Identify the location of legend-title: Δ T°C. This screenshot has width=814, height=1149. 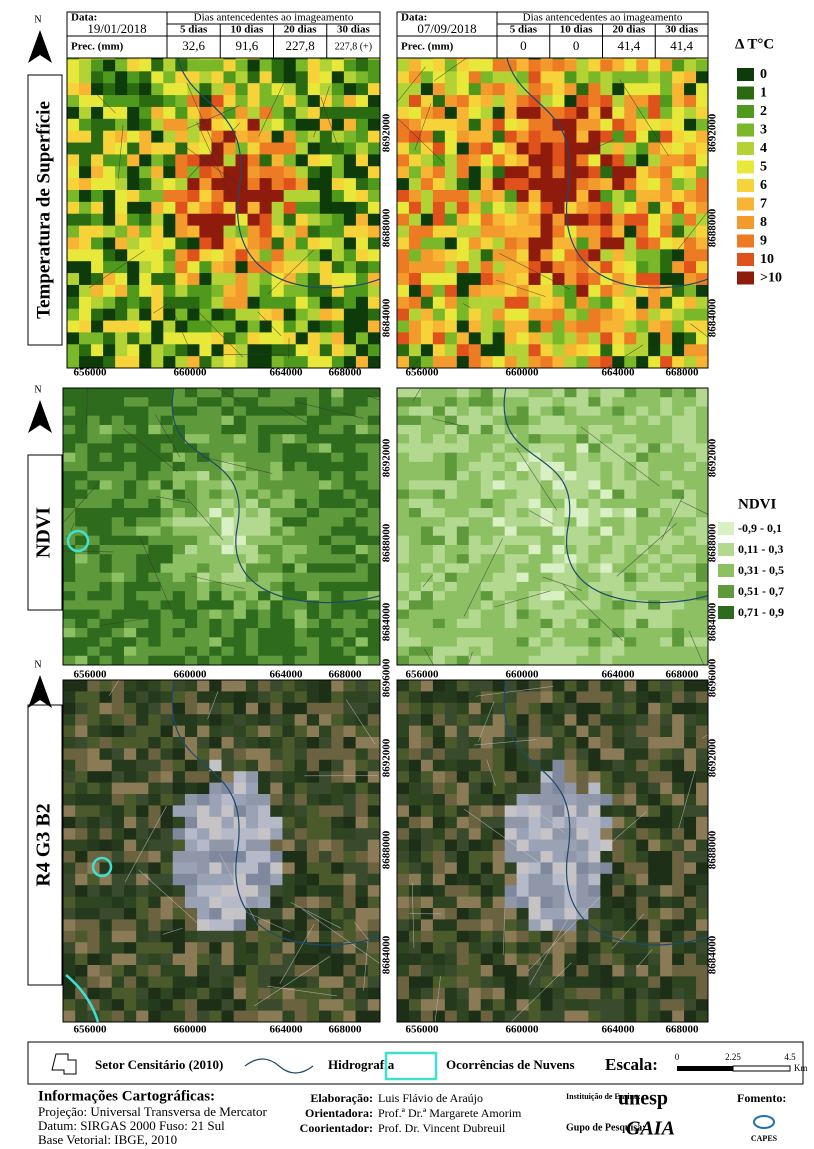
(754, 44).